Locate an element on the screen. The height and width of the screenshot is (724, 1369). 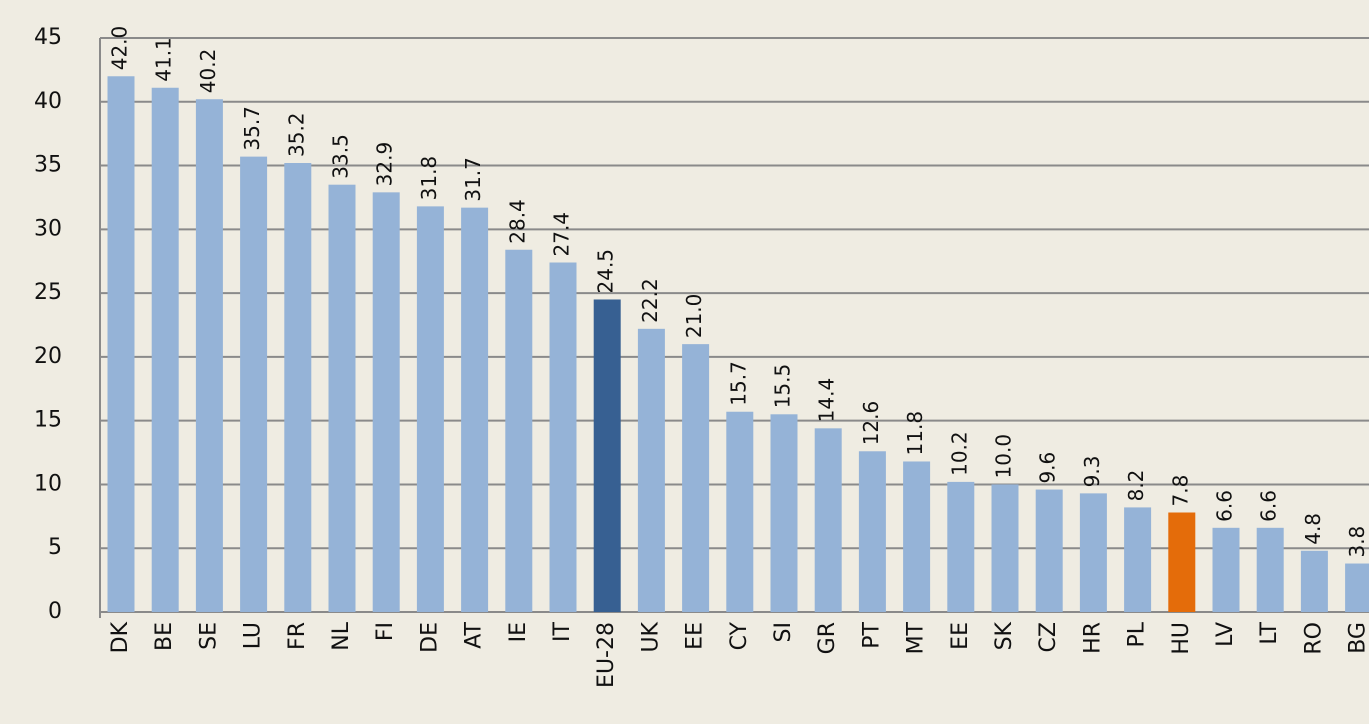
x-tick-label: SE is located at coordinates (208, 636).